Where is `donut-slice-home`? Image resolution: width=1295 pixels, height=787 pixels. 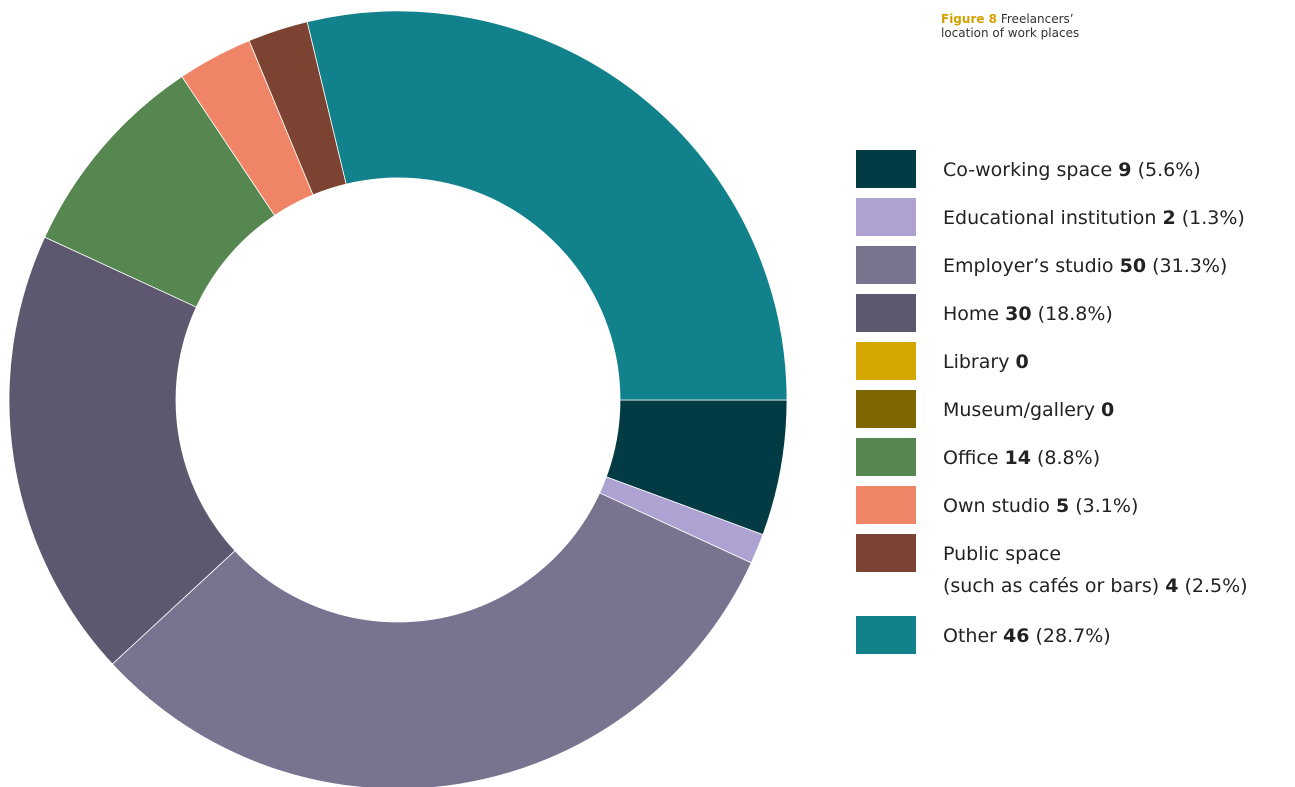 donut-slice-home is located at coordinates (122, 450).